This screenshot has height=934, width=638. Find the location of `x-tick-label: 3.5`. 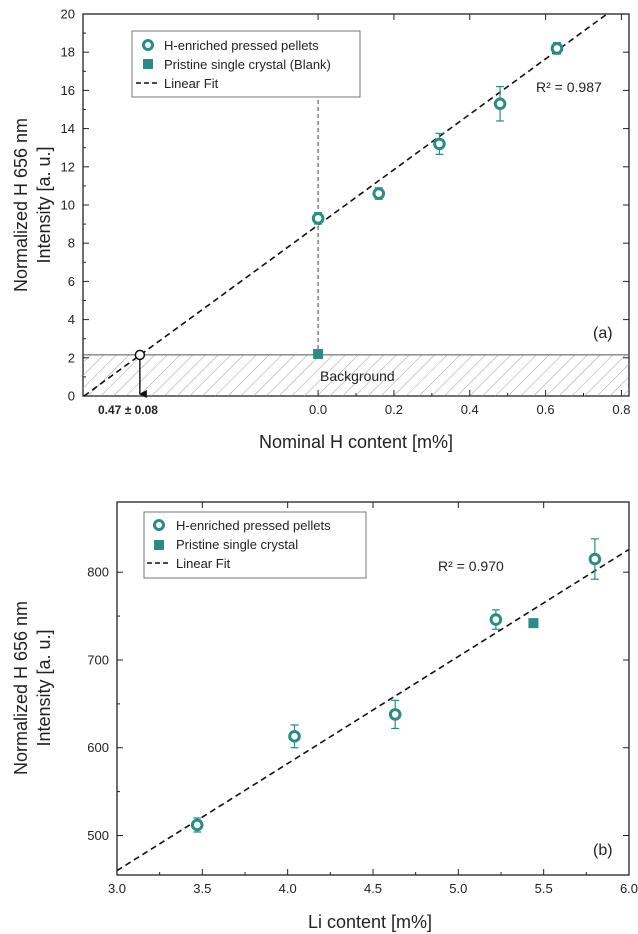

x-tick-label: 3.5 is located at coordinates (202, 888).